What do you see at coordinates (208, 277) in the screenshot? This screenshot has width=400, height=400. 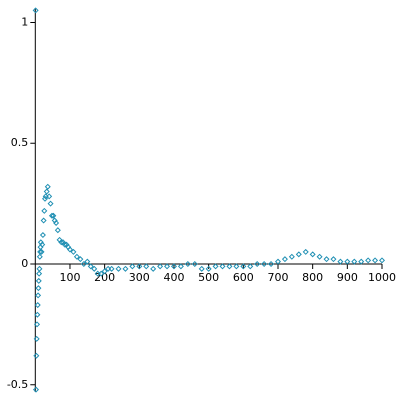 I see `x-tick-label: 500` at bounding box center [208, 277].